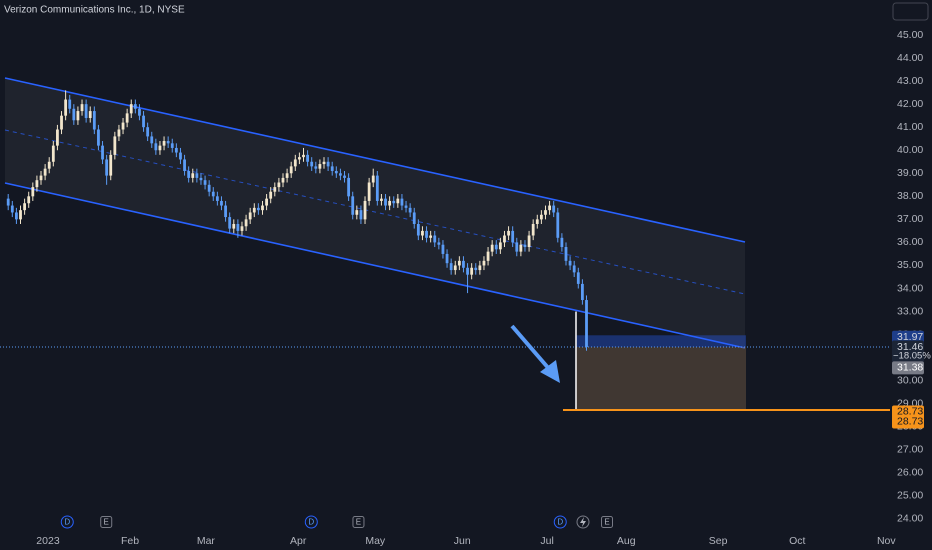  I want to click on x-tick-label: Mar, so click(206, 541).